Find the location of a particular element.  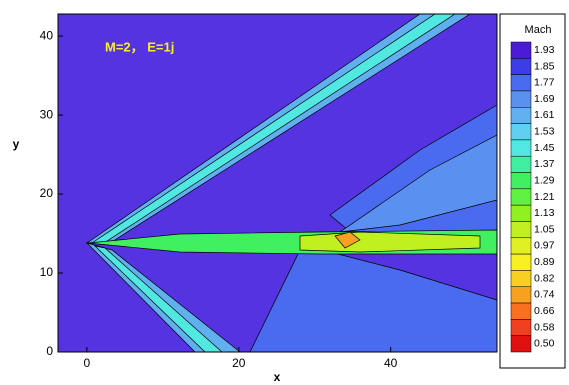

y-tick-label: 30 is located at coordinates (47, 114).